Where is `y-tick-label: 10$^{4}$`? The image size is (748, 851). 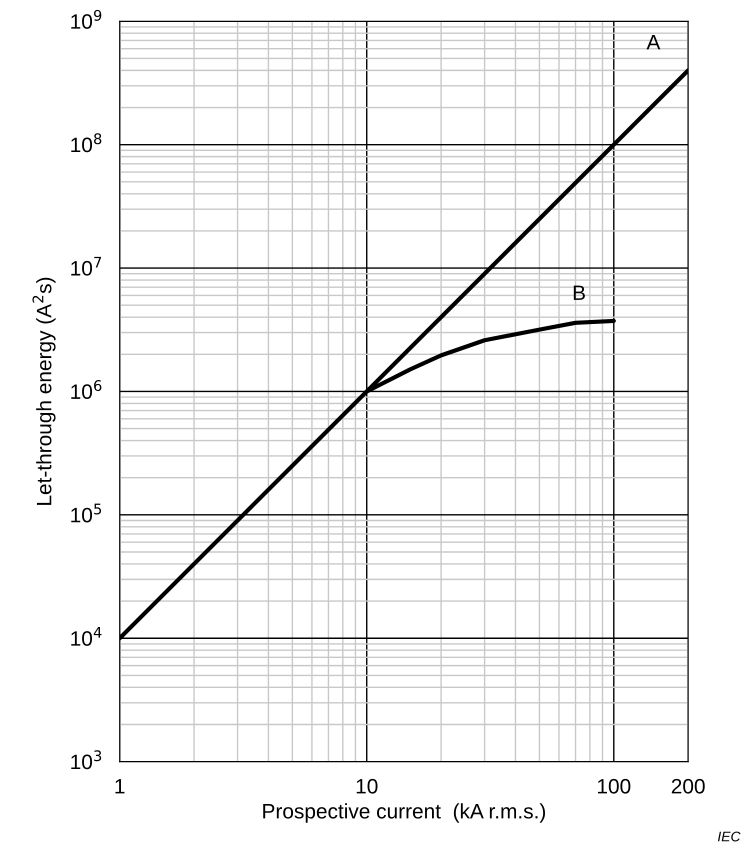
y-tick-label: 10$^{4}$ is located at coordinates (86, 636).